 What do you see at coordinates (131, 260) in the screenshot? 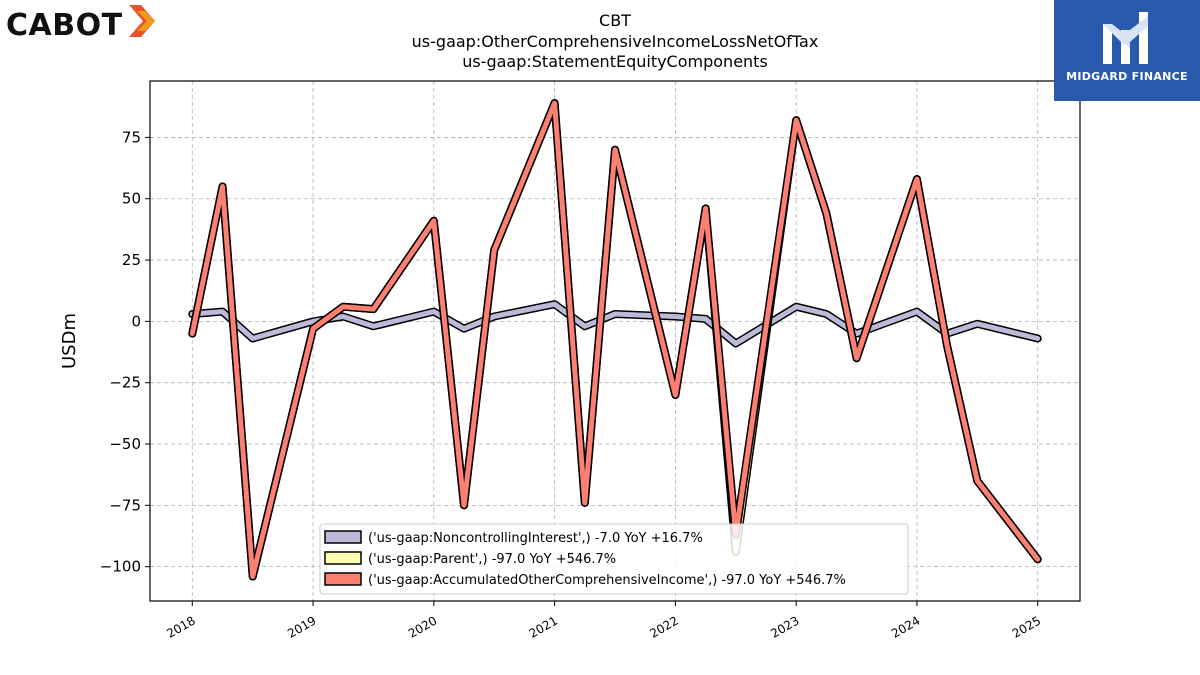
I see `y-tick-label: 25` at bounding box center [131, 260].